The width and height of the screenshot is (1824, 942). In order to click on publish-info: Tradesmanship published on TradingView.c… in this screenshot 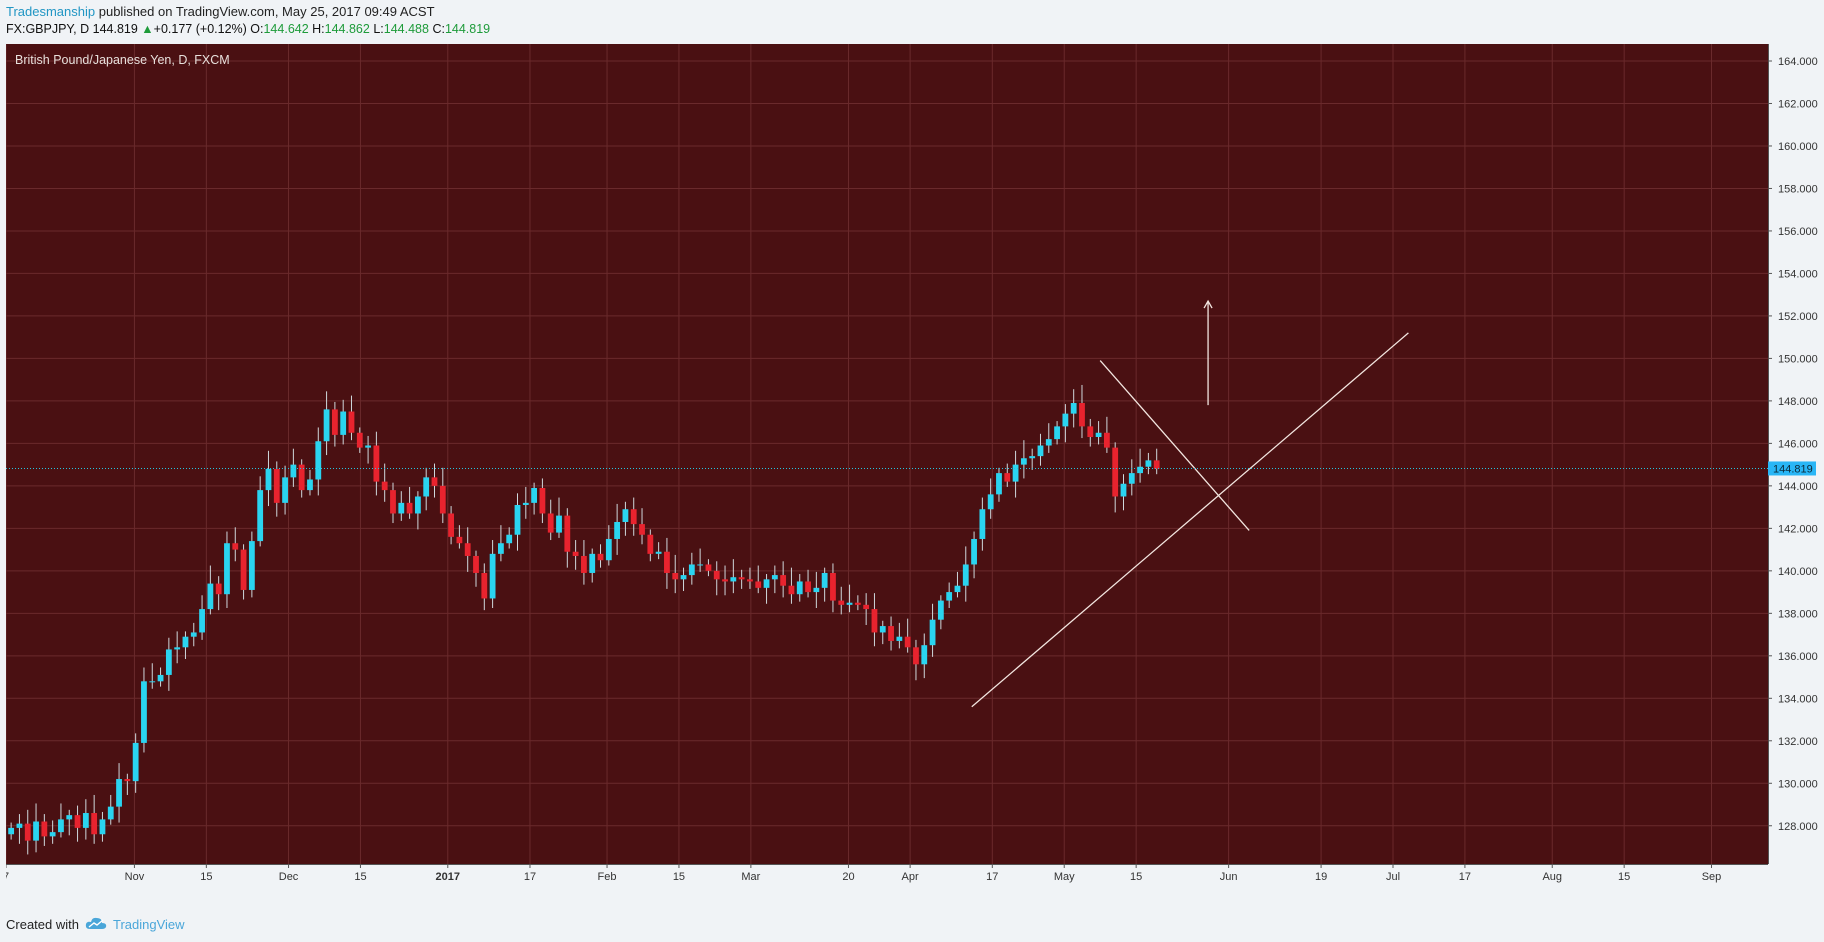, I will do `click(220, 12)`.